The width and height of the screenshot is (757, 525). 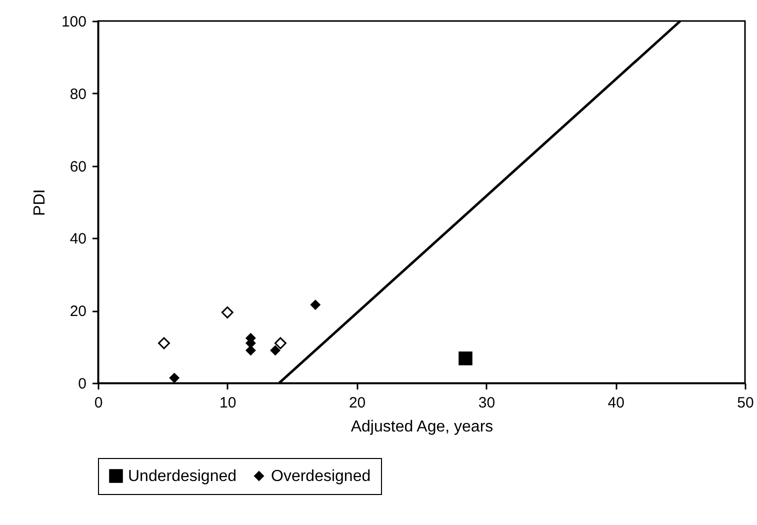 I want to click on y-tick-label: 20, so click(x=78, y=311).